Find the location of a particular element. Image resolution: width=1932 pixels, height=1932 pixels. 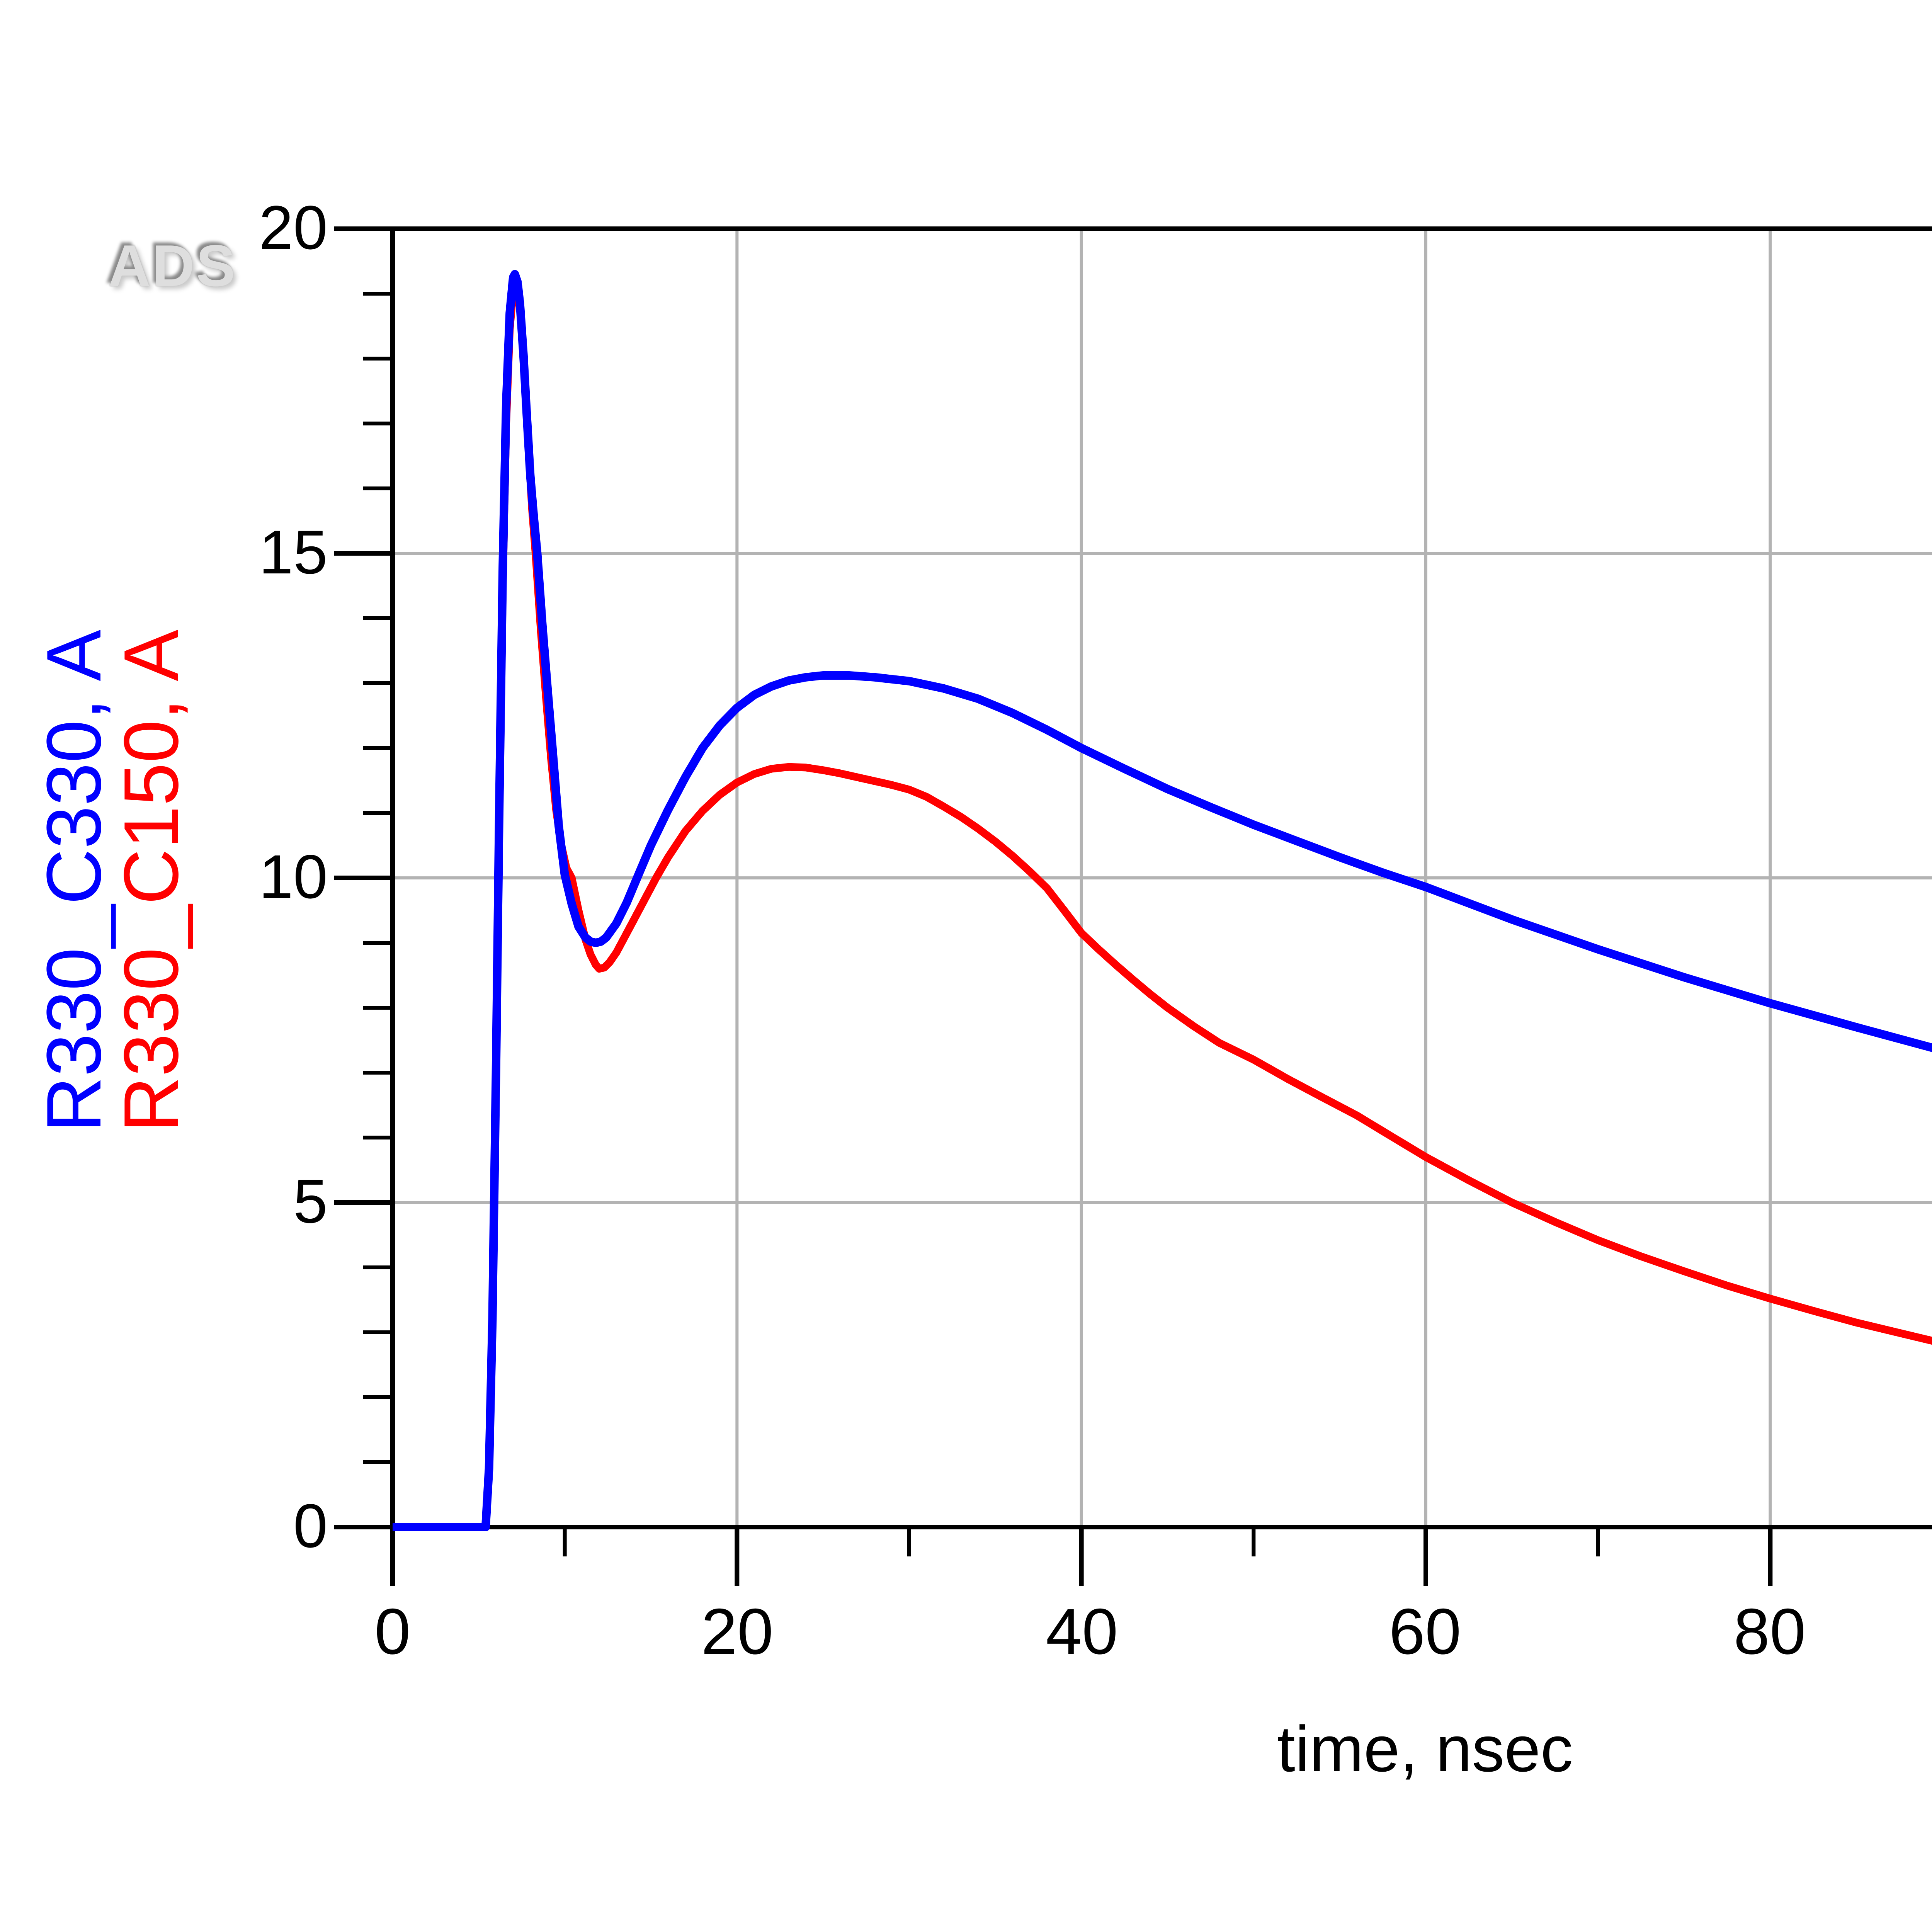

y-tick-label-15: 15 is located at coordinates (294, 553).